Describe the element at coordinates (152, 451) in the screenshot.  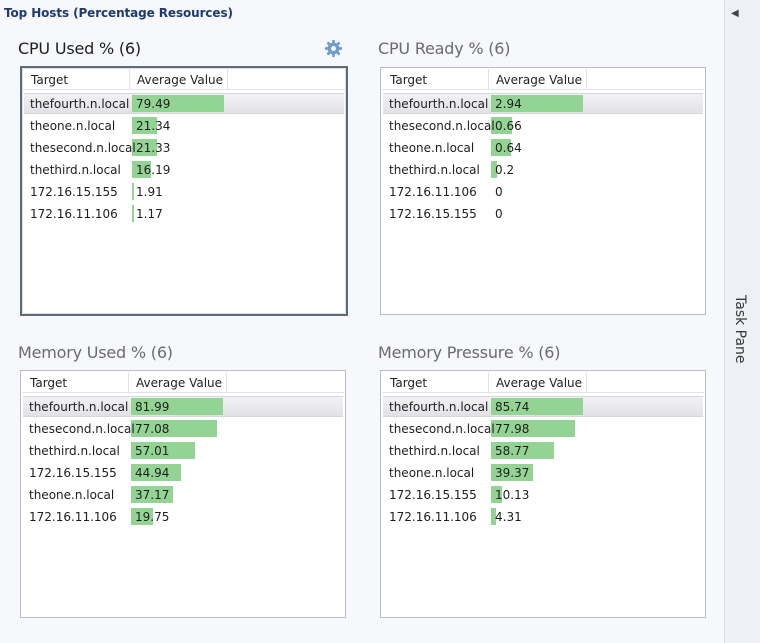
I see `cell-average-value: 57.01` at that location.